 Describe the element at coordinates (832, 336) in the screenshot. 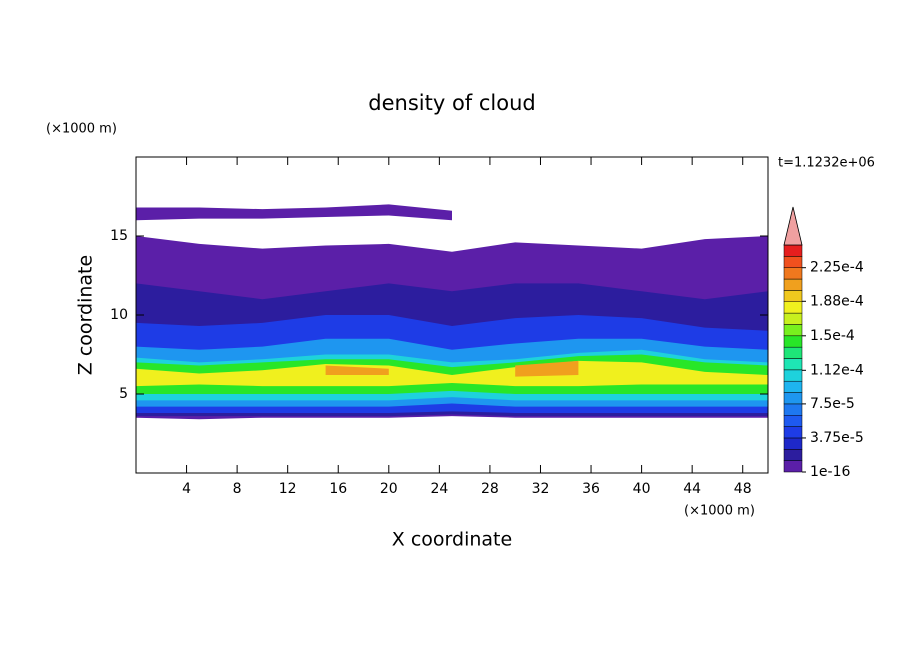

I see `colorbar-label: 1.5e-4` at that location.